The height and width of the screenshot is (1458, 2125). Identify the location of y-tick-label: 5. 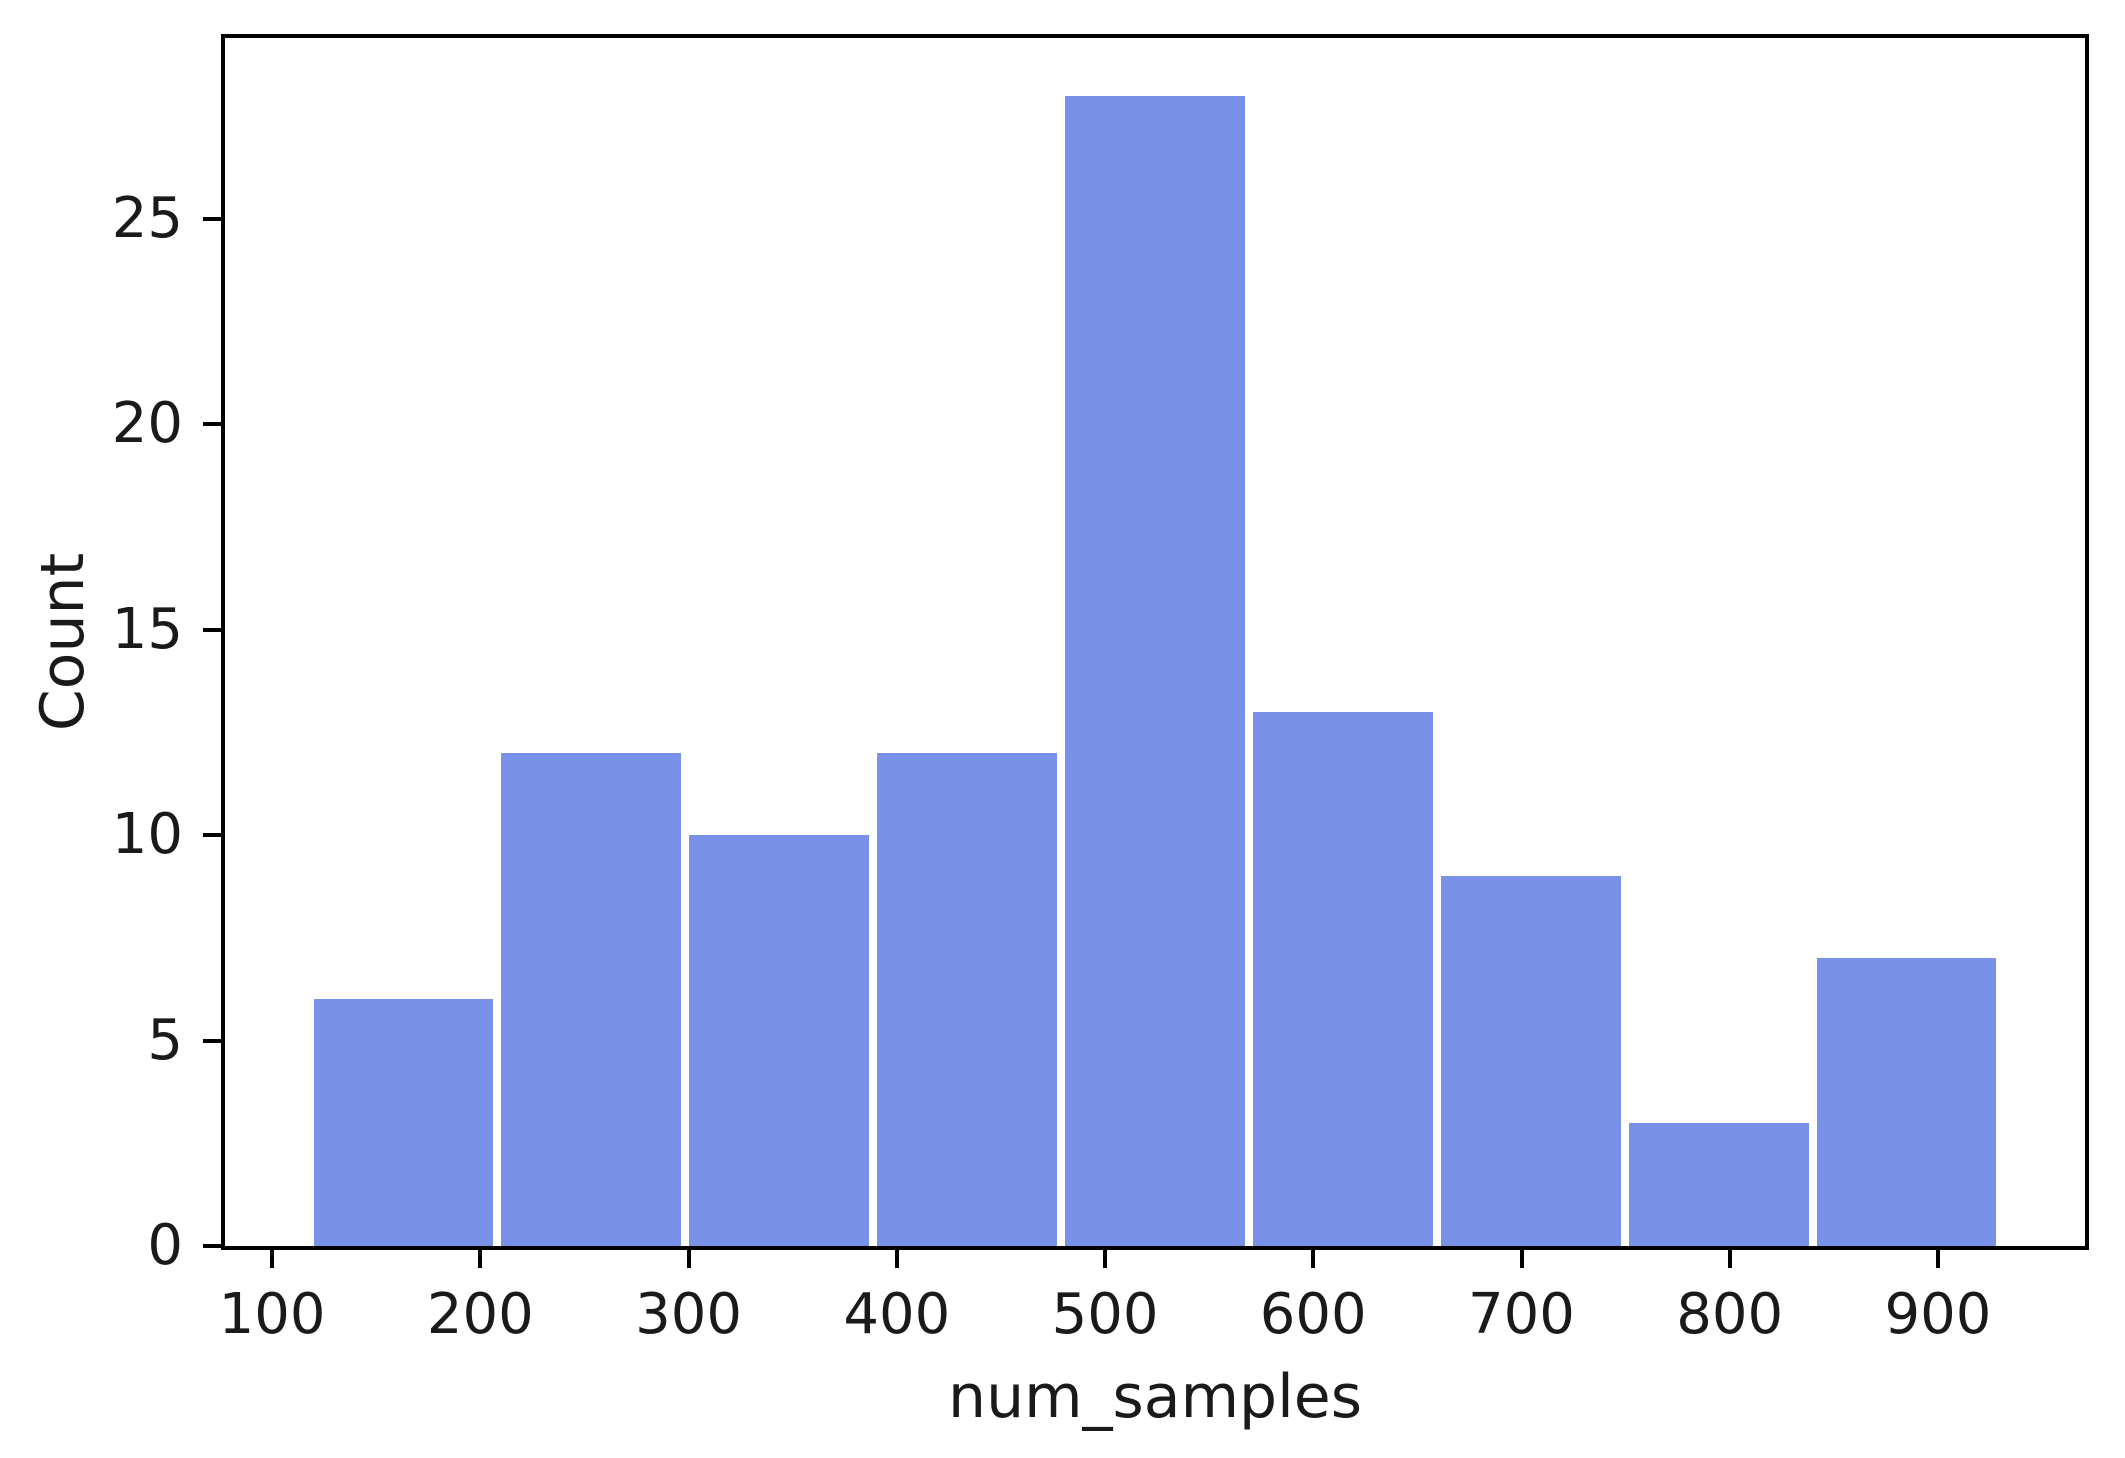
(165, 1040).